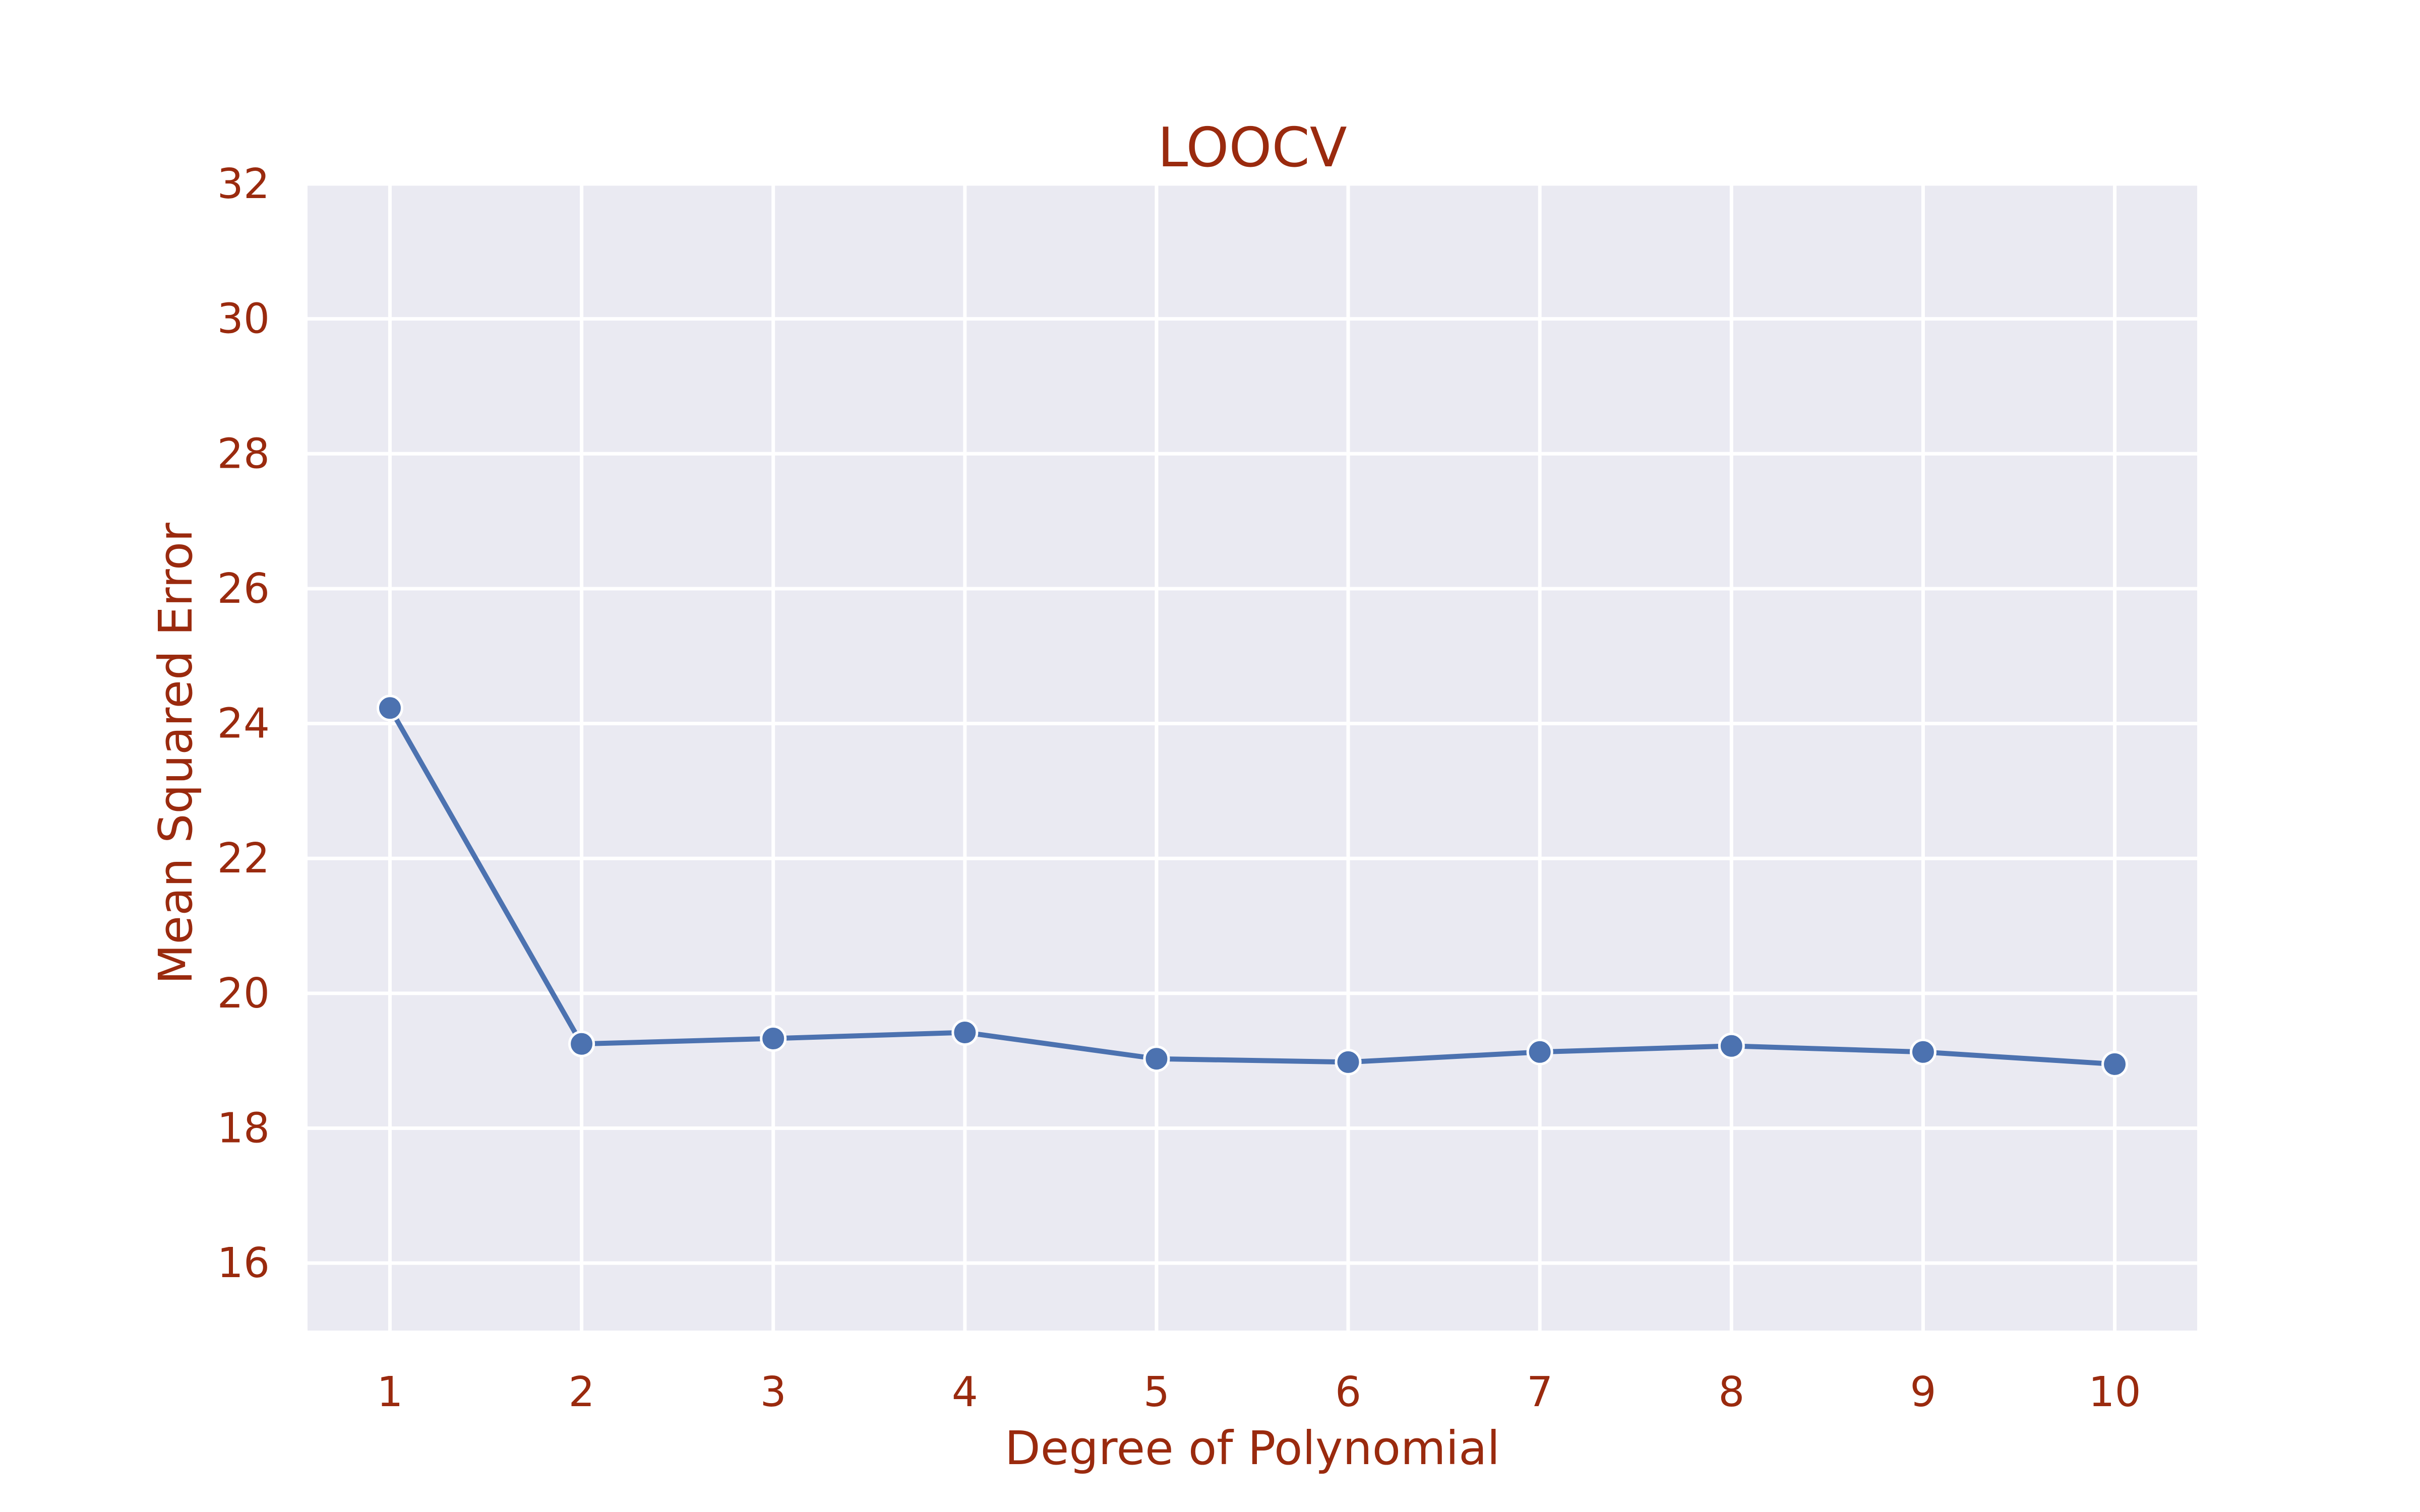 Image resolution: width=2420 pixels, height=1512 pixels. Describe the element at coordinates (243, 859) in the screenshot. I see `y-tick-label: 22` at that location.